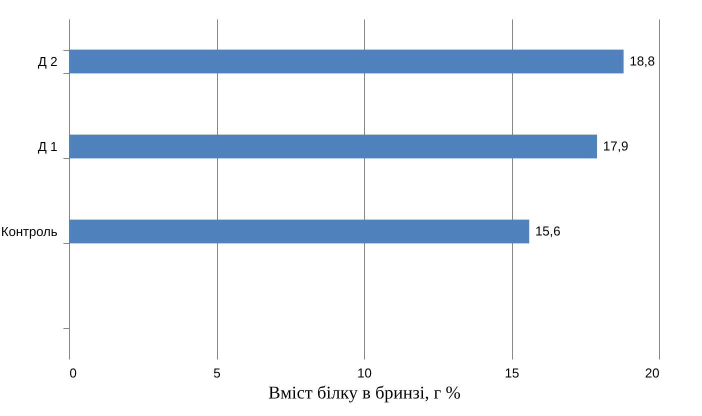  Describe the element at coordinates (548, 231) in the screenshot. I see `data-label: 15,6` at that location.